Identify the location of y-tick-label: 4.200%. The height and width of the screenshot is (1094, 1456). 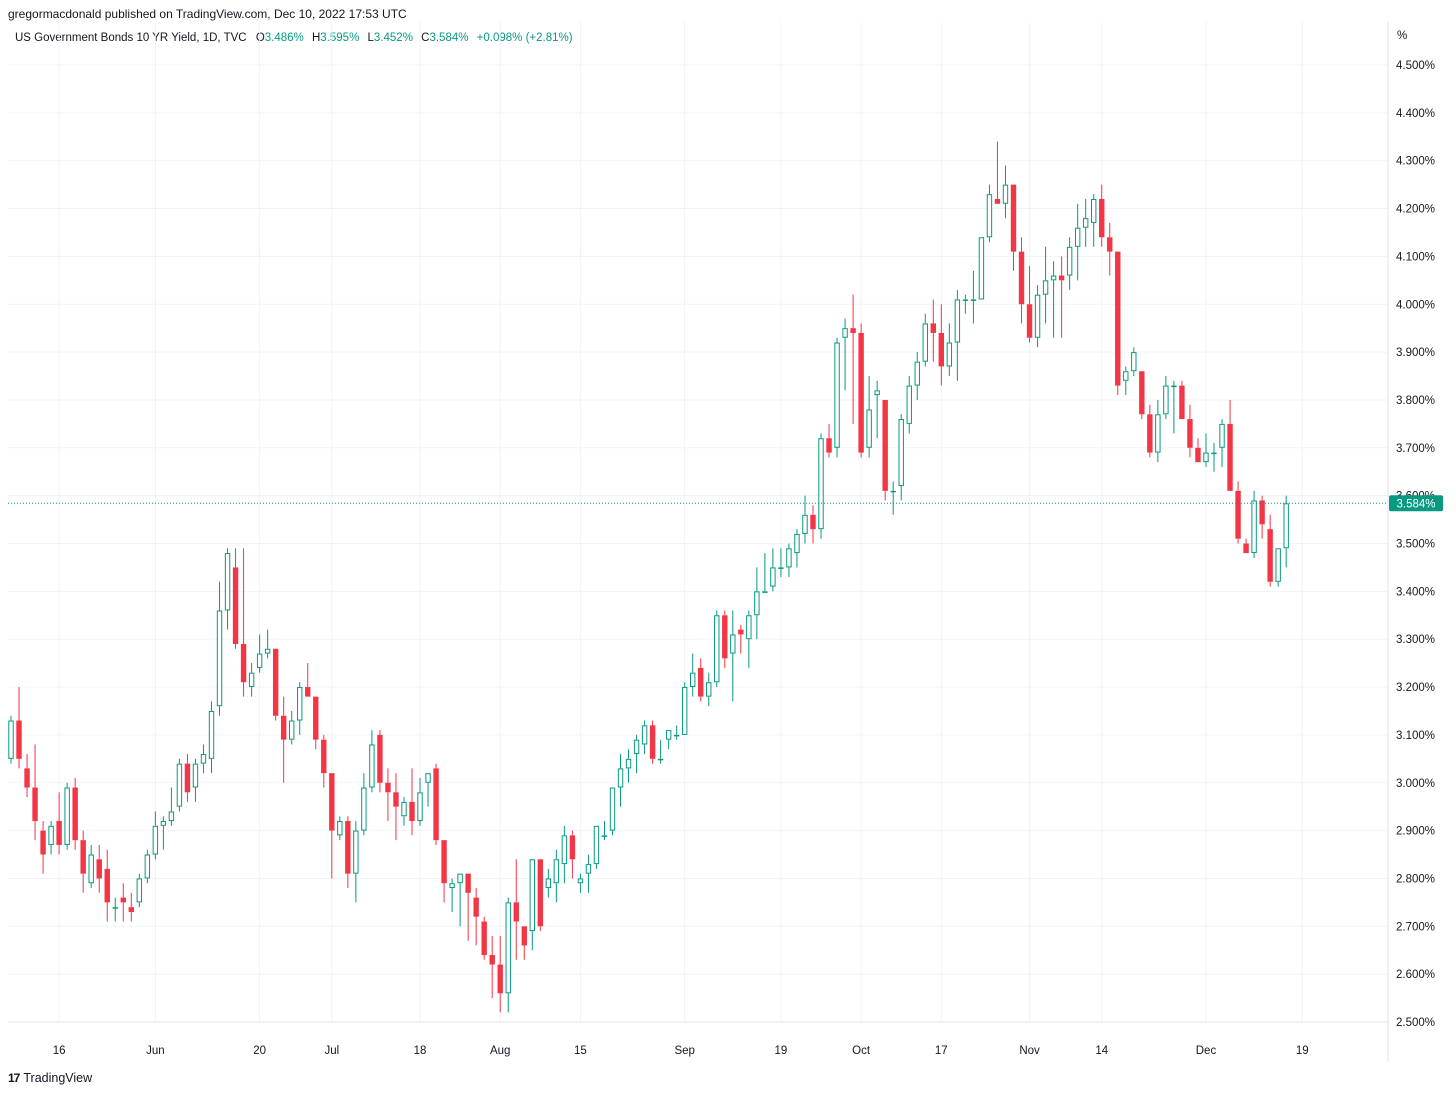
(1415, 210).